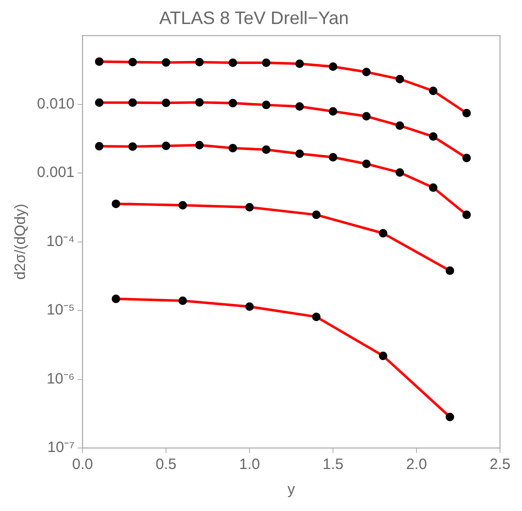 The width and height of the screenshot is (522, 511). I want to click on y-tick-label: 10⁻⁵, so click(60, 310).